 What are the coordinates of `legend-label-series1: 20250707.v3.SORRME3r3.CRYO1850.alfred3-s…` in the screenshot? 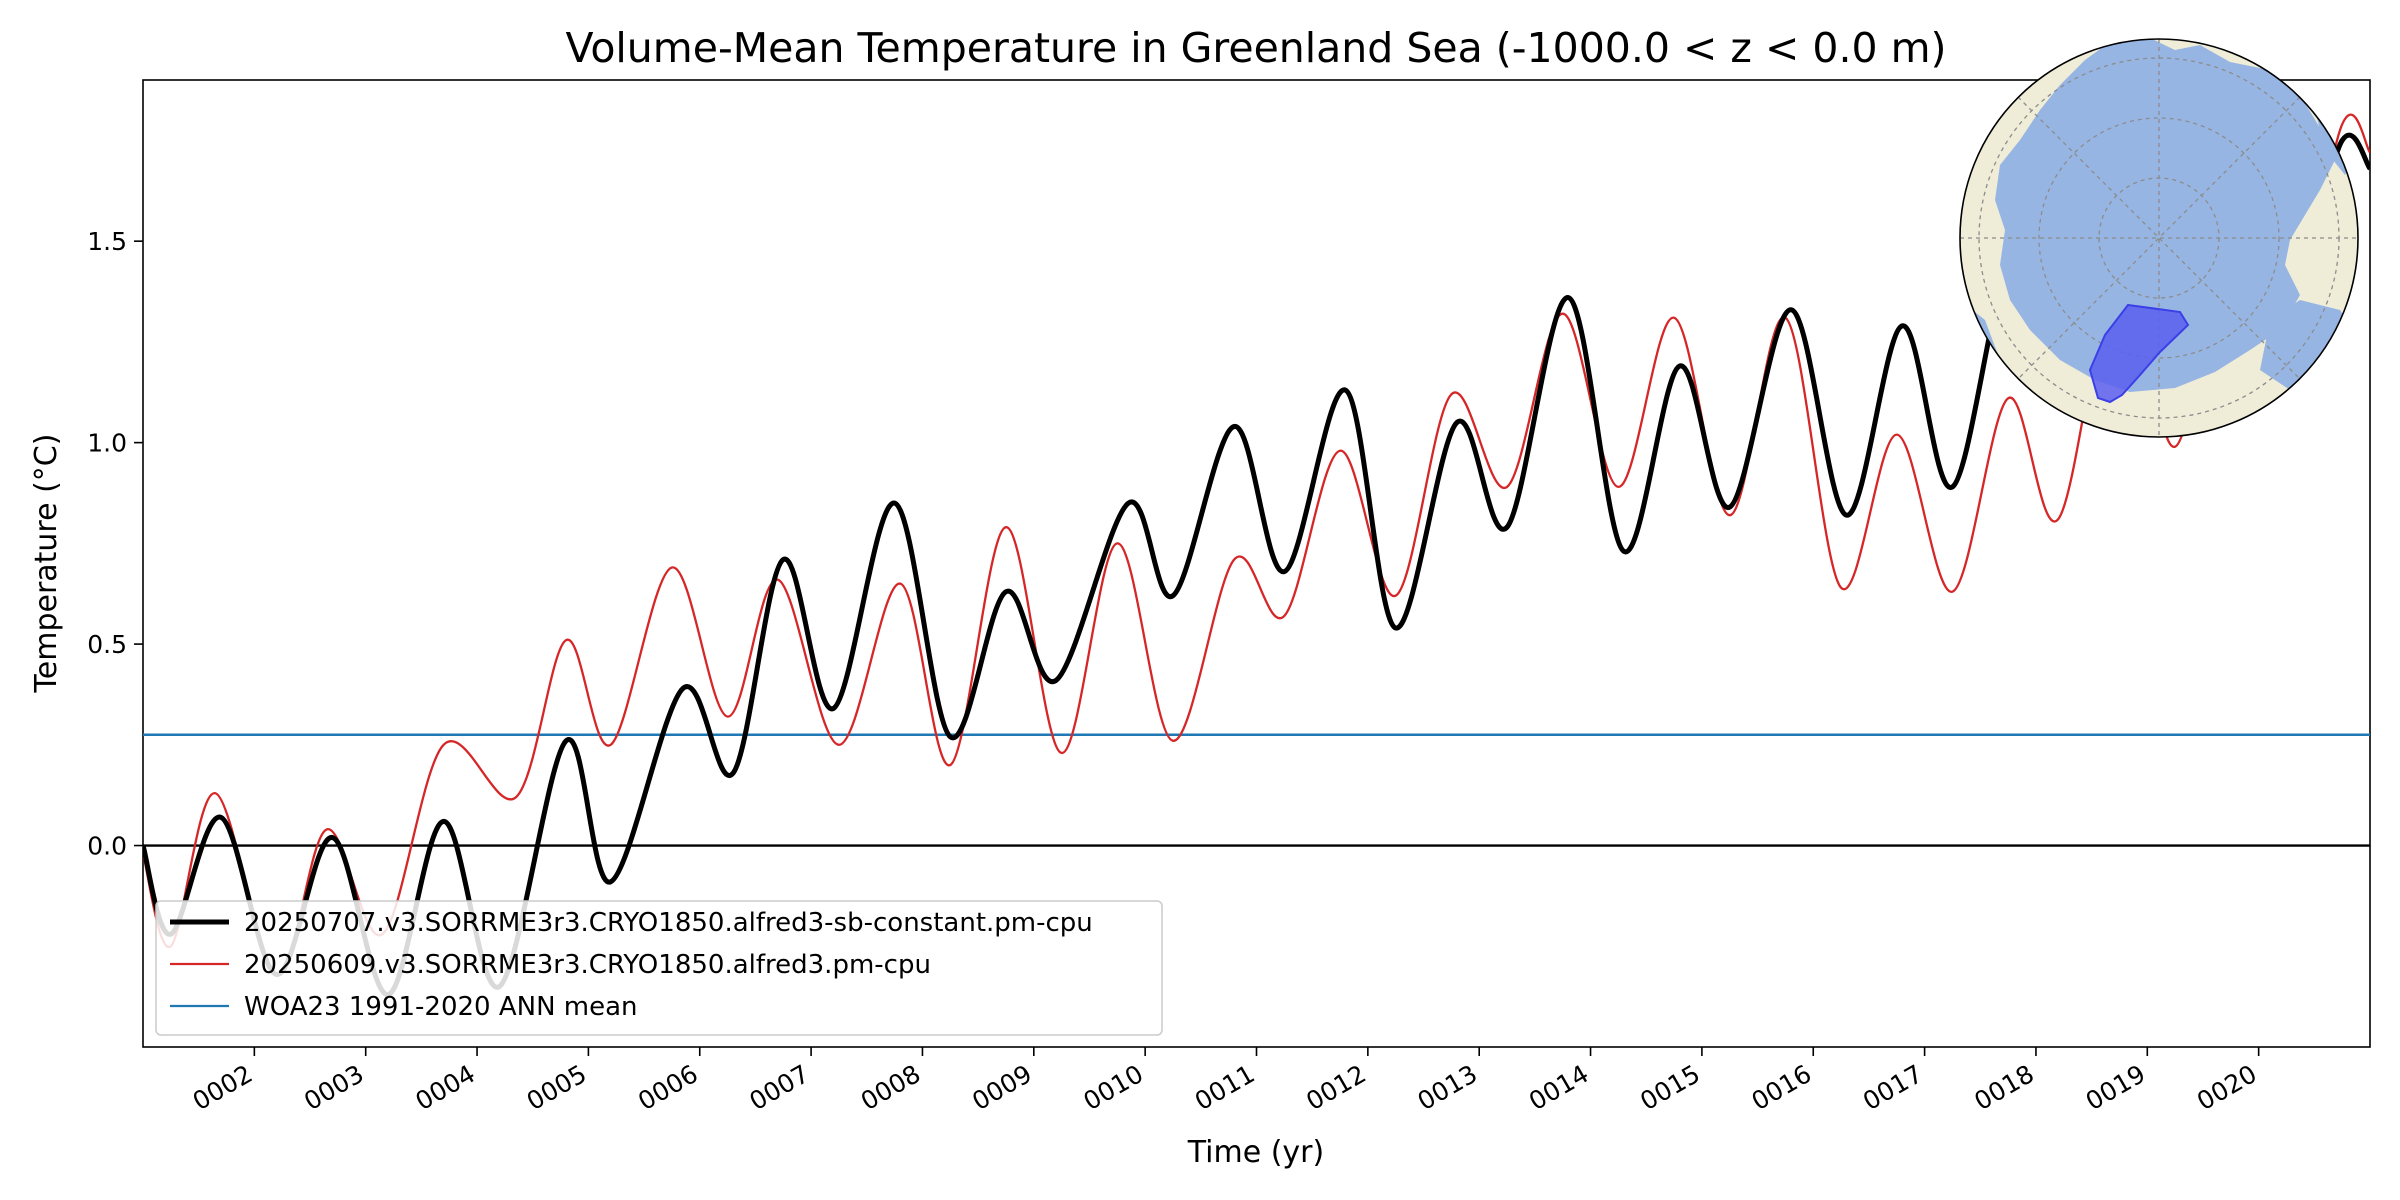 It's located at (668, 923).